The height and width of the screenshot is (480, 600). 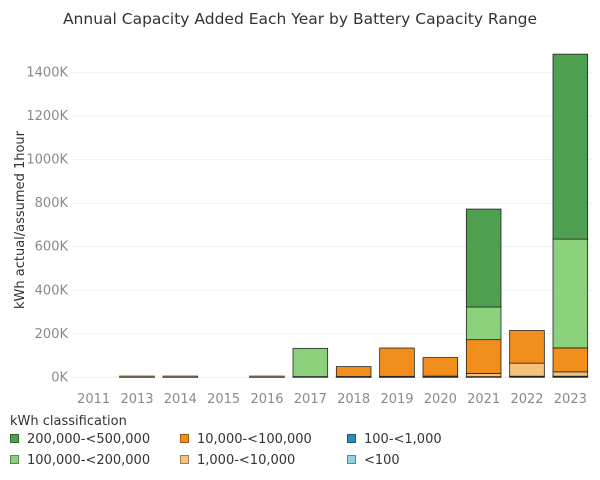 What do you see at coordinates (570, 399) in the screenshot?
I see `x-tick-label: 2023` at bounding box center [570, 399].